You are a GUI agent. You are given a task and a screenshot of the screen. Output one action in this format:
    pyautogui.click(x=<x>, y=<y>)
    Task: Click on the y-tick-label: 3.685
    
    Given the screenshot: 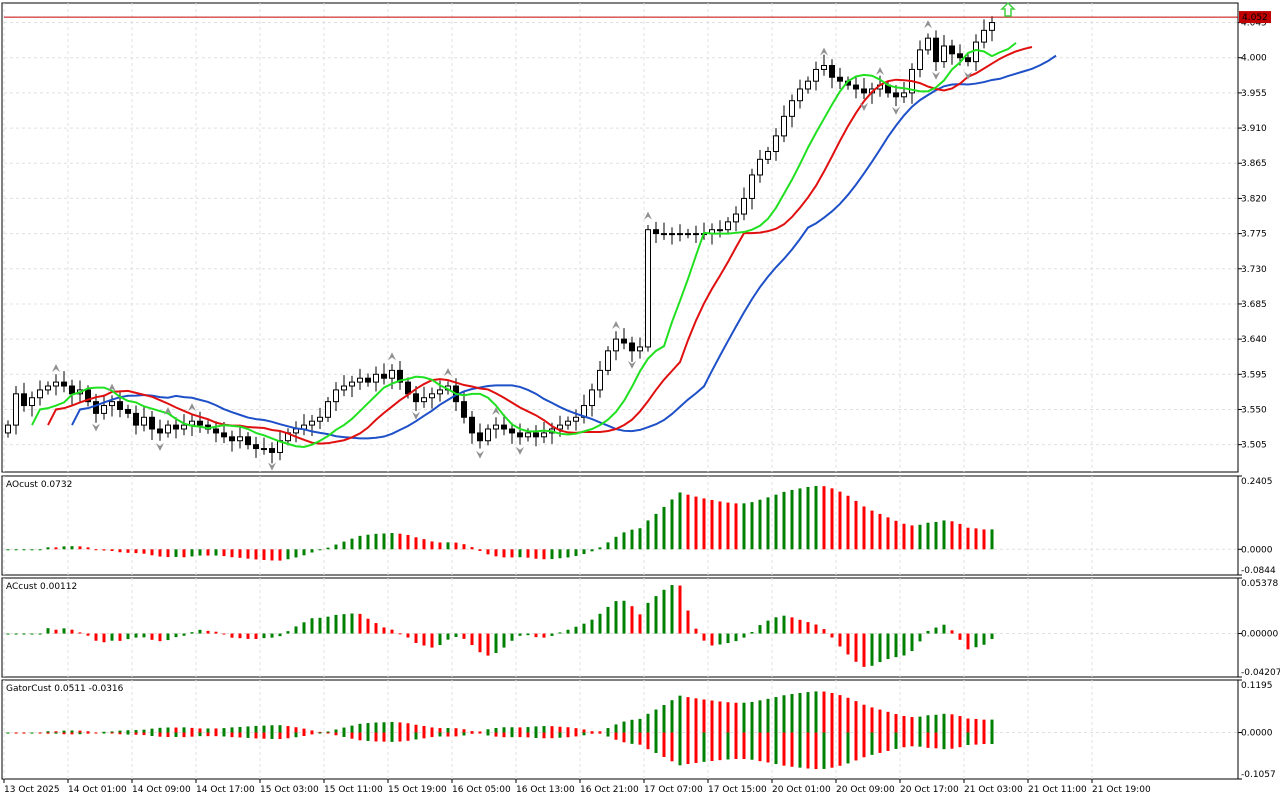 What is the action you would take?
    pyautogui.click(x=1254, y=305)
    